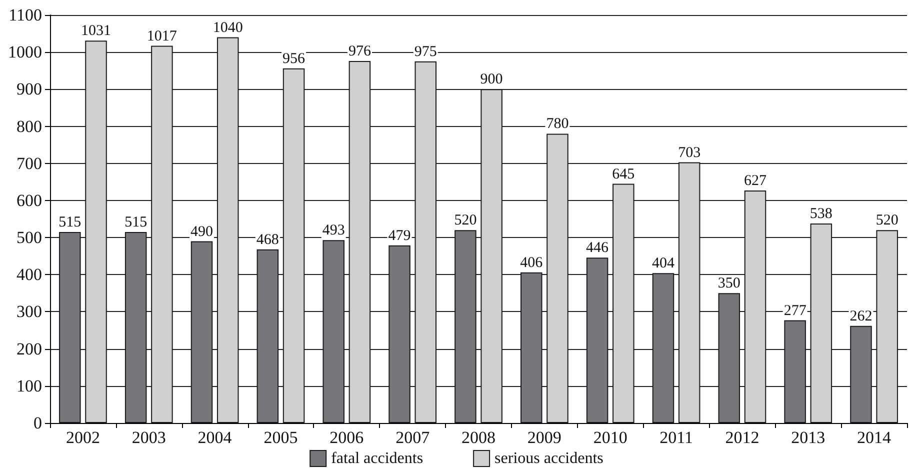  What do you see at coordinates (96, 31) in the screenshot?
I see `data-label: 1031` at bounding box center [96, 31].